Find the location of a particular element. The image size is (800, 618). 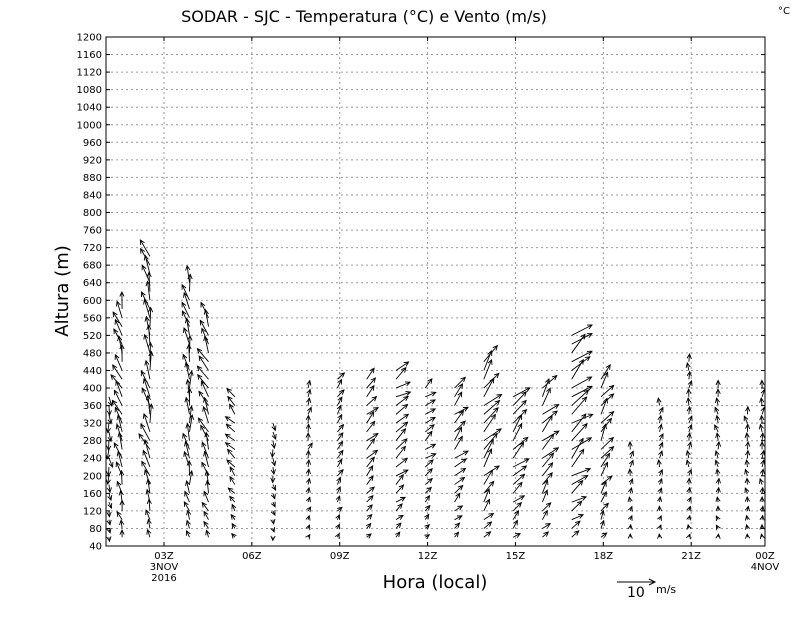

x-tick-date: 4NOV is located at coordinates (765, 567).